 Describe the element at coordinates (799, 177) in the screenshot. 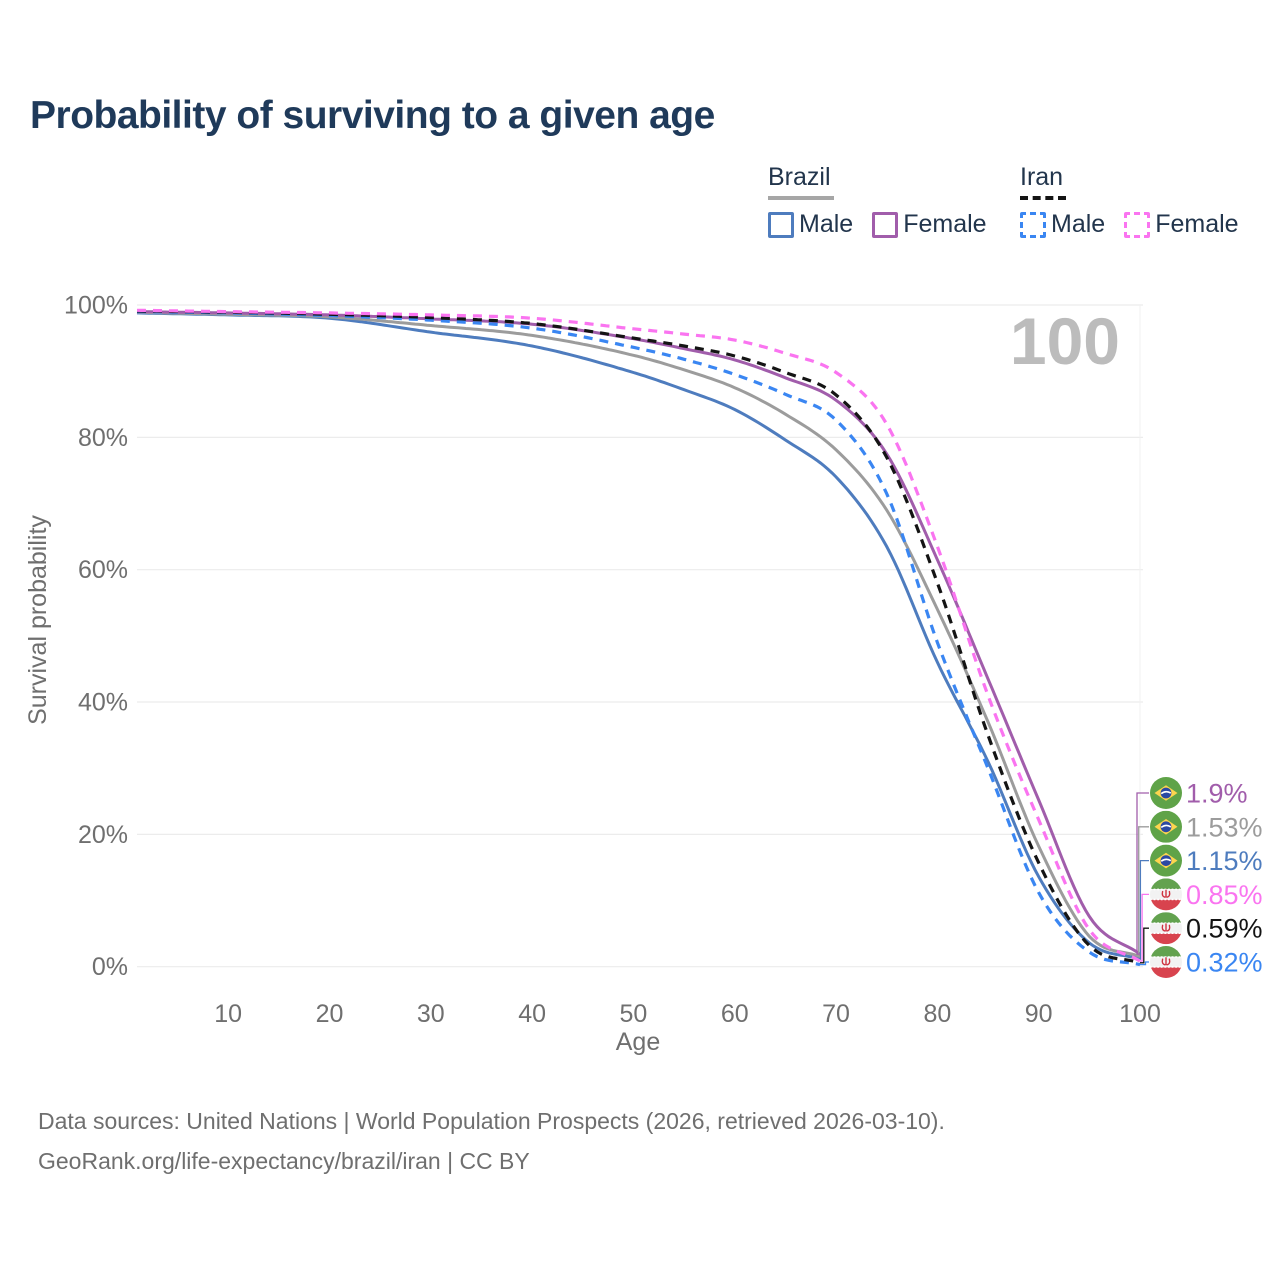

I see `legend-country-brazil: Brazil` at that location.